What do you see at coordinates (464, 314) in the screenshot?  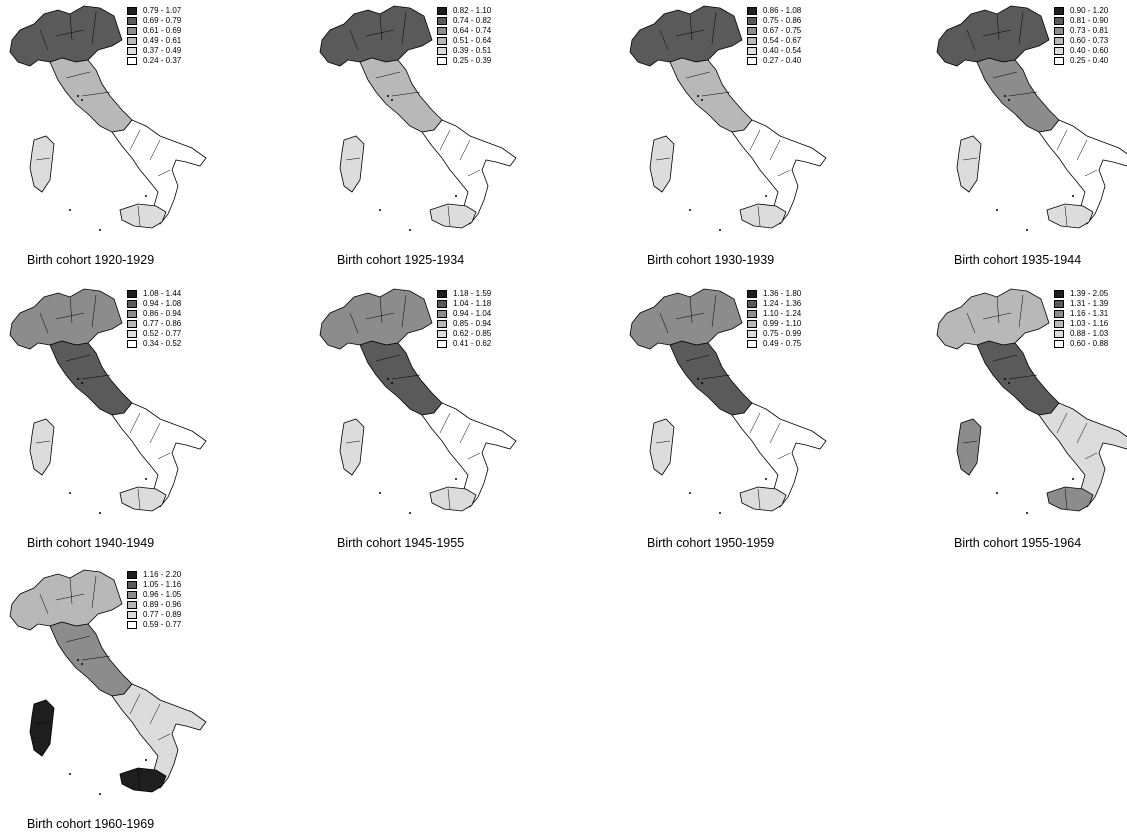 I see `legend-entry: 0.94 - 1.04` at bounding box center [464, 314].